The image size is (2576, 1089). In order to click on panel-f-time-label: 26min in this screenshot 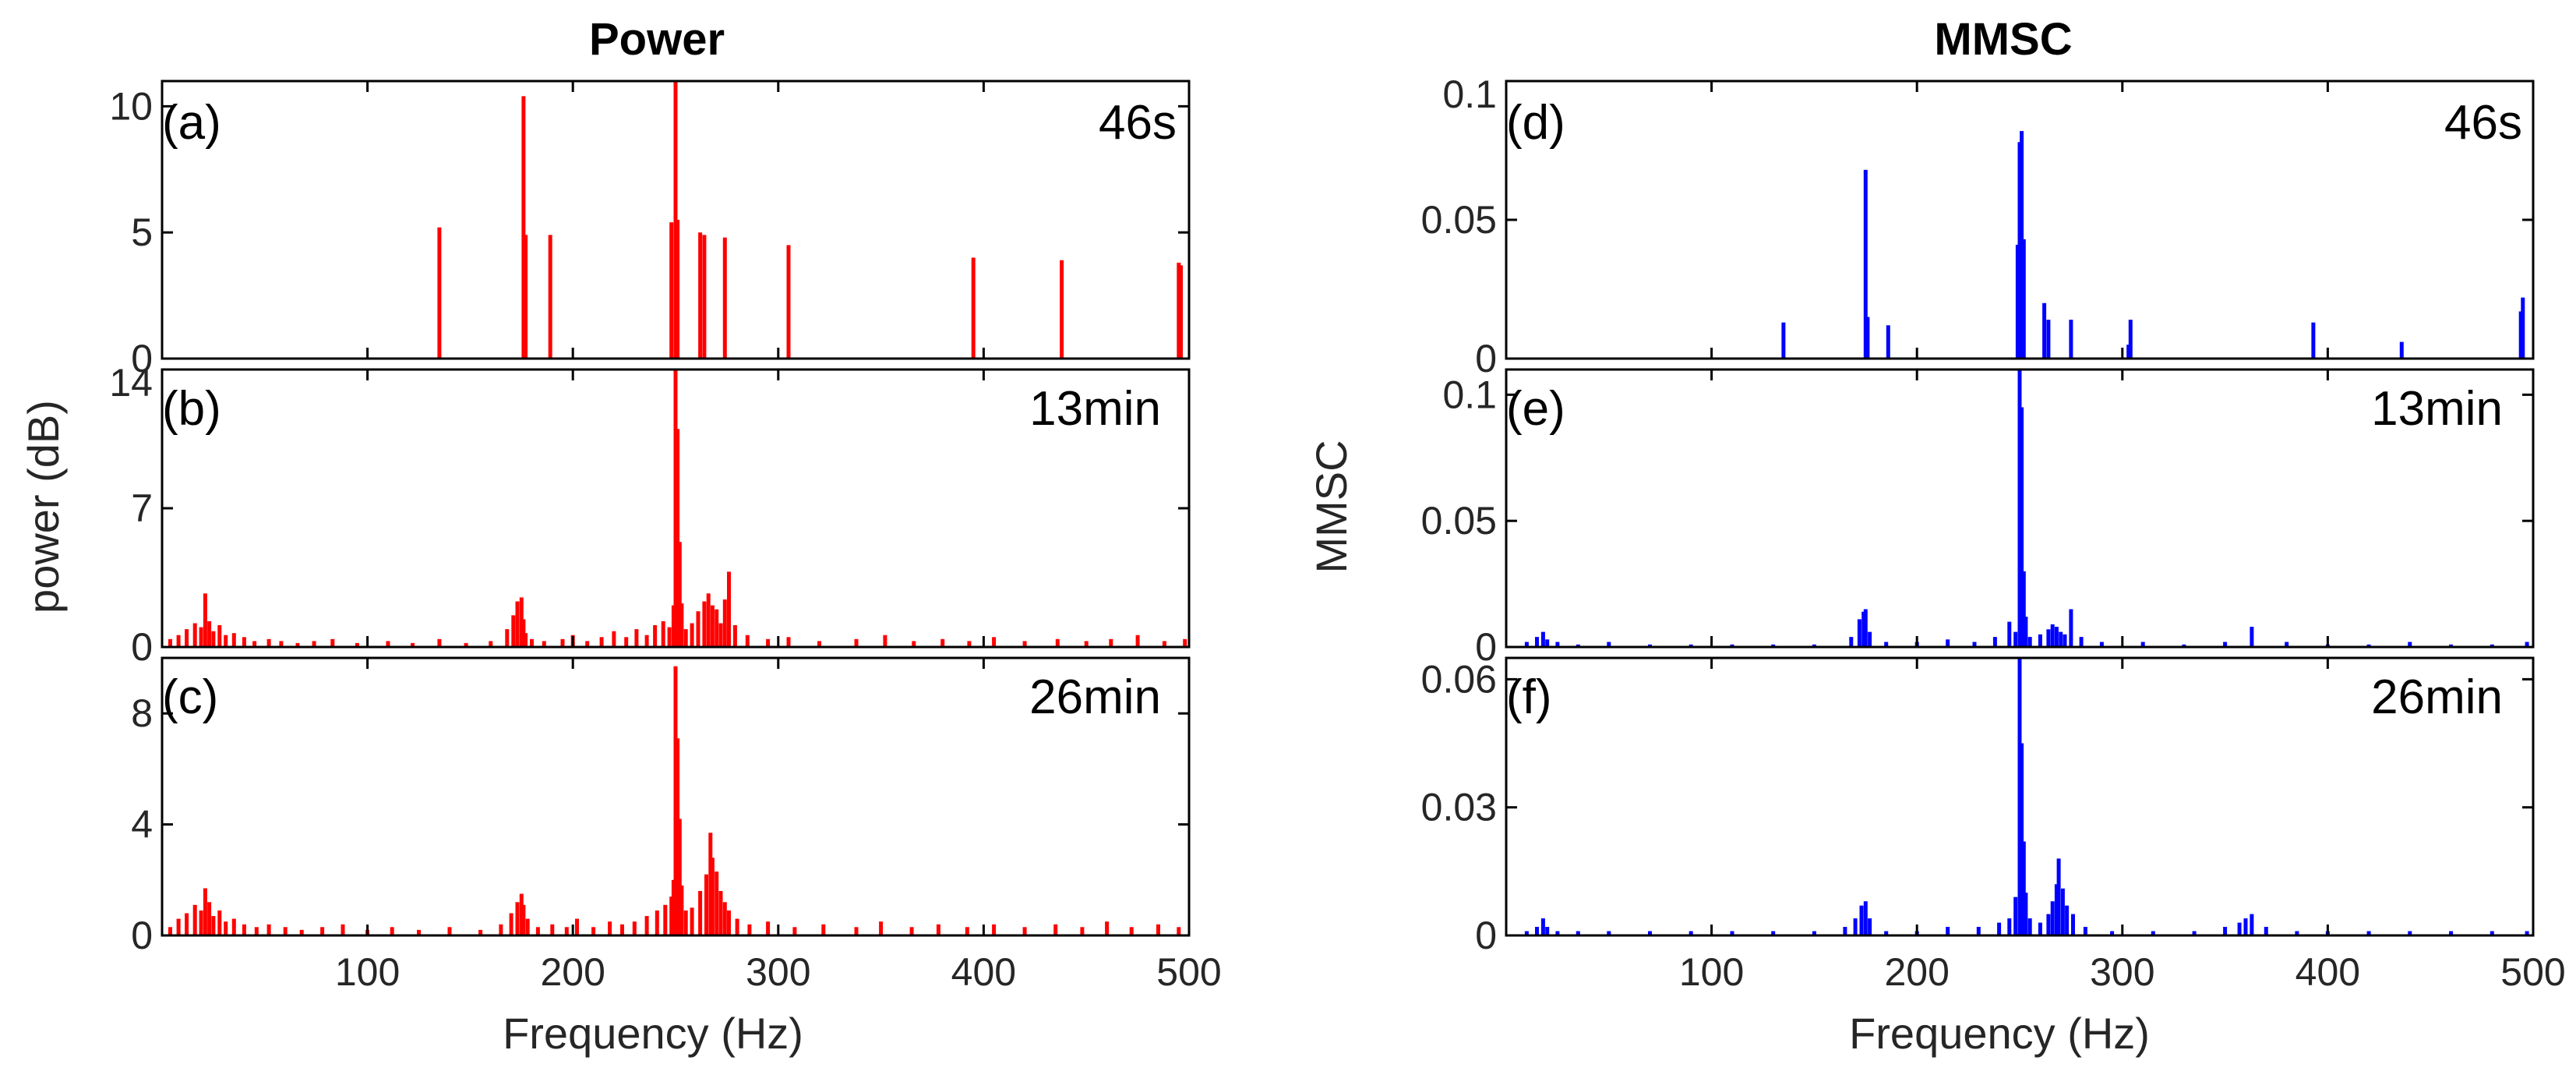, I will do `click(2437, 697)`.